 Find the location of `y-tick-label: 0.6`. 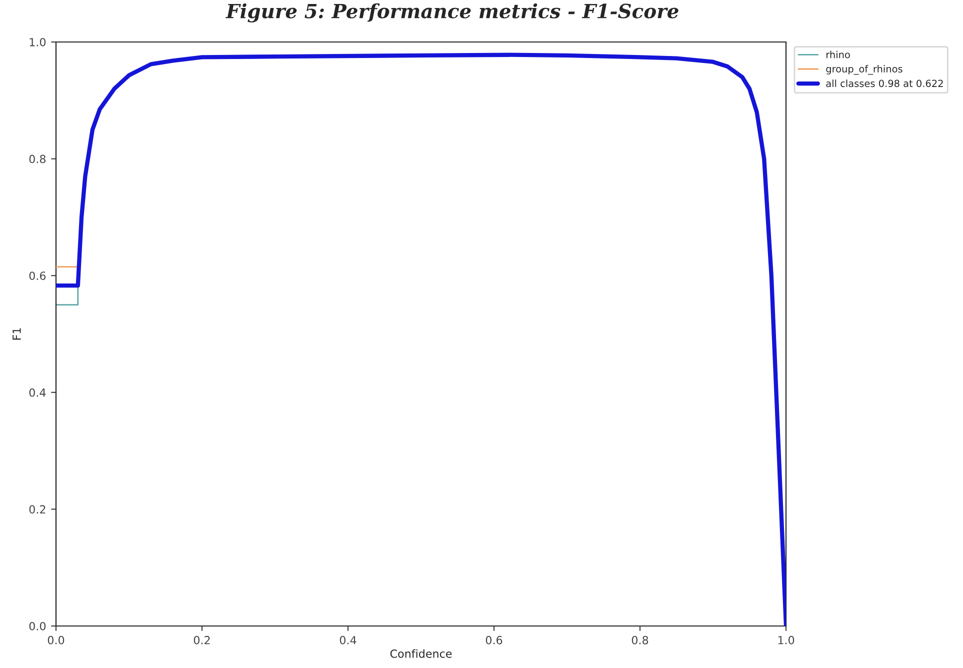

y-tick-label: 0.6 is located at coordinates (37, 276).